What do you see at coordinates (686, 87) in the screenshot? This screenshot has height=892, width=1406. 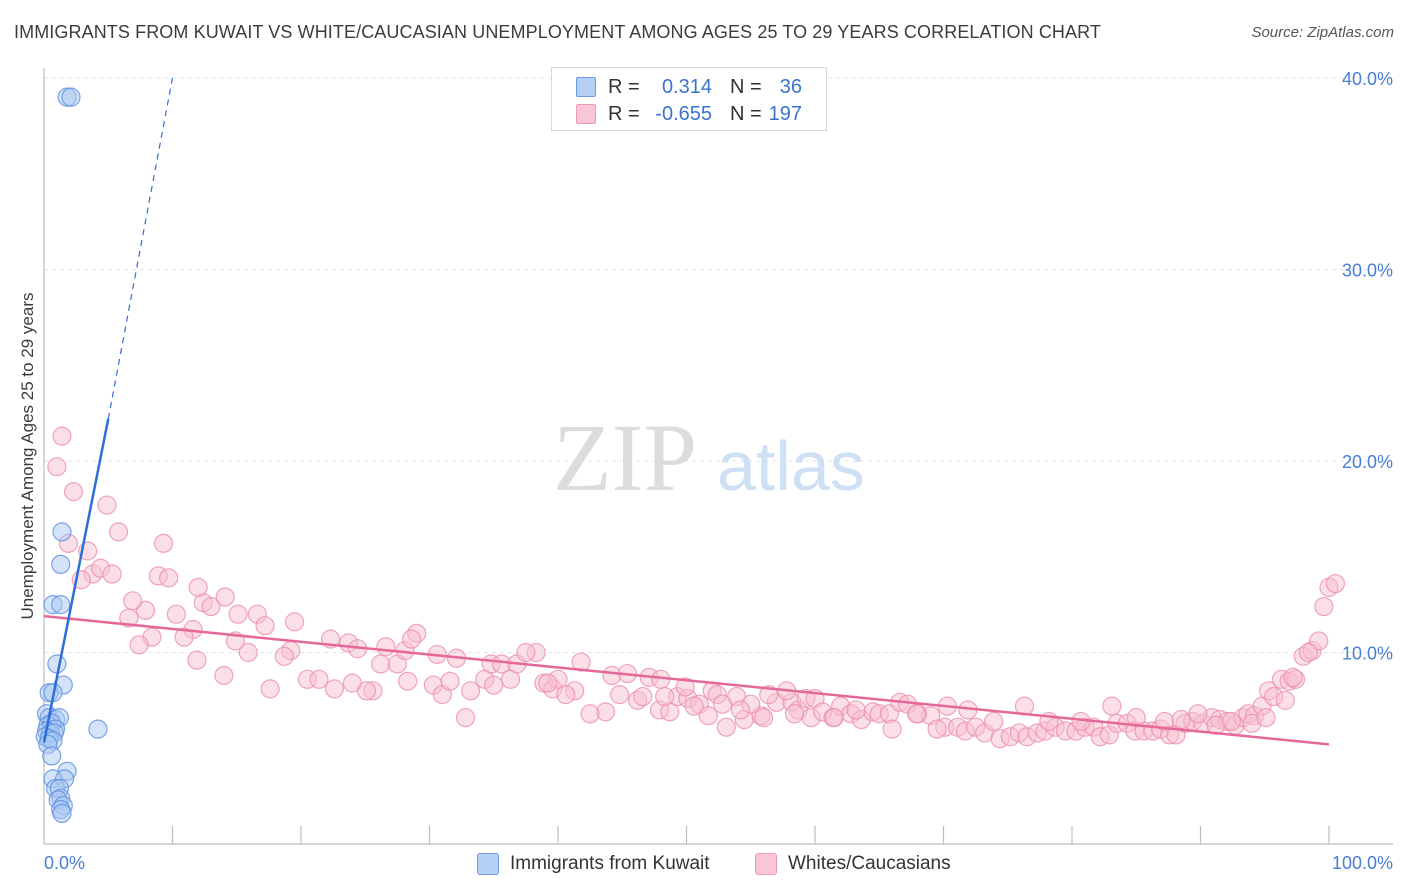 I see `r-value: 0.314` at bounding box center [686, 87].